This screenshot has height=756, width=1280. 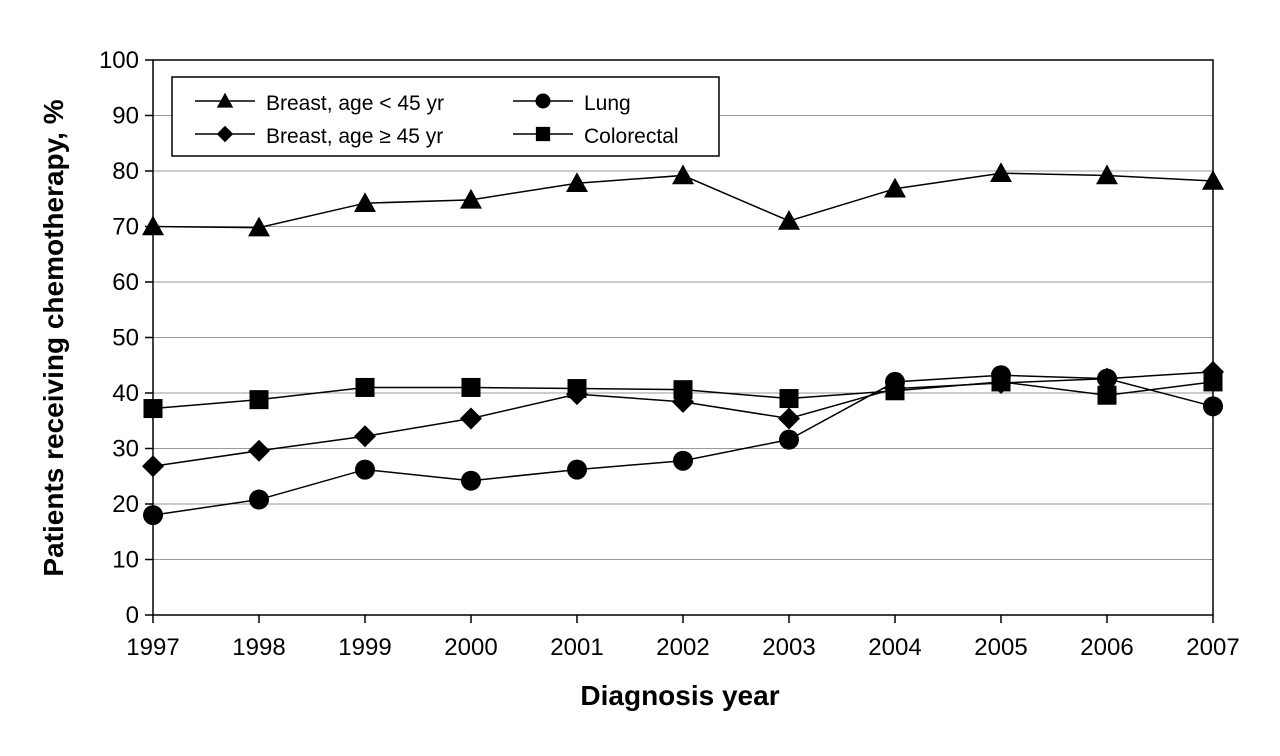 I want to click on y-tick-label: 0, so click(x=132, y=615).